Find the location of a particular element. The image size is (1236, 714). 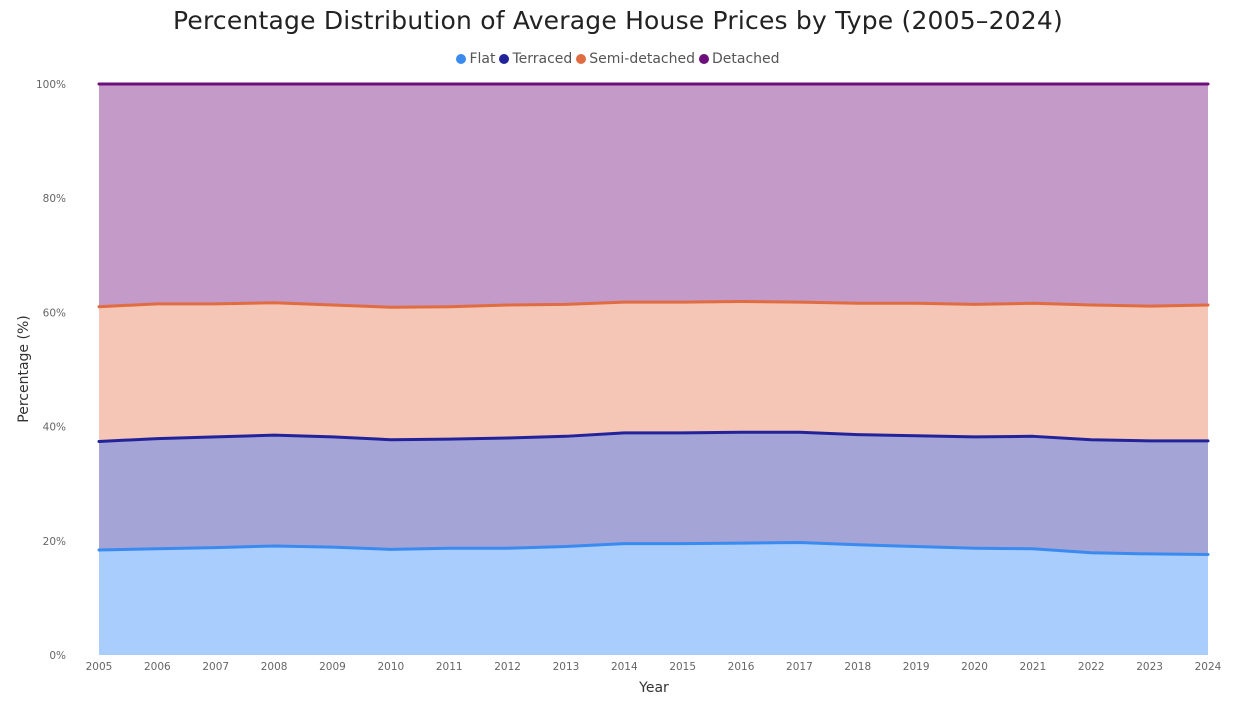

legend-item-2: Semi-detached is located at coordinates (635, 59).